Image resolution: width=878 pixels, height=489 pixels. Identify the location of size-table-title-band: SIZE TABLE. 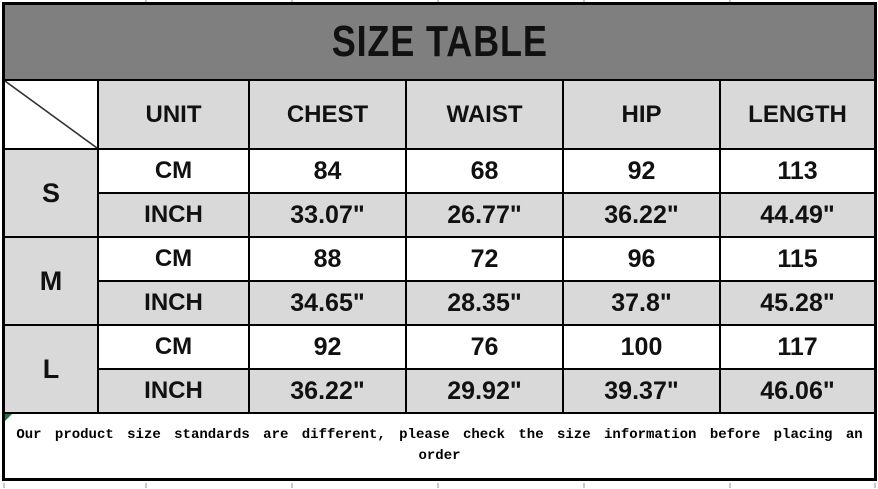
(439, 42).